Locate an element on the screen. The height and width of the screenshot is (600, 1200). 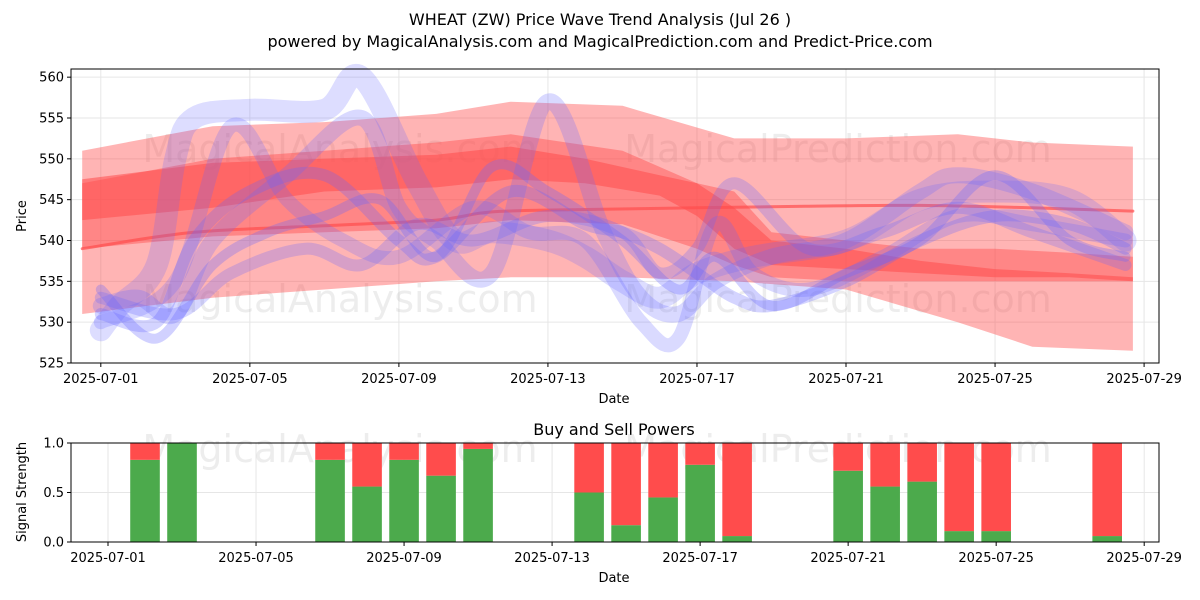
price-xtick-label-3: 2025-07-13 is located at coordinates (548, 379).